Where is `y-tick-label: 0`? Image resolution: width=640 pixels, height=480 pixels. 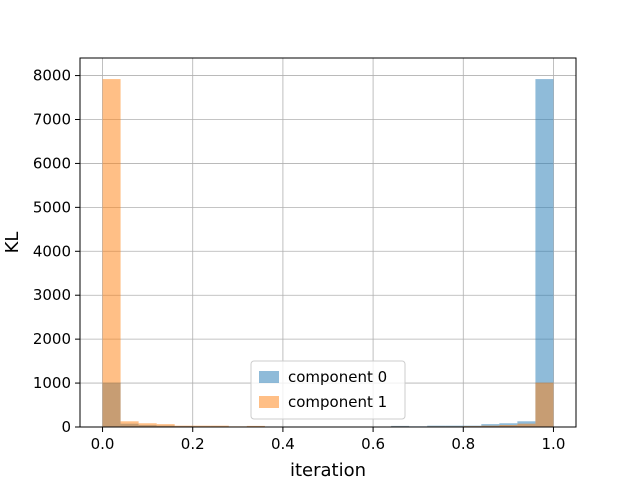 y-tick-label: 0 is located at coordinates (66, 427).